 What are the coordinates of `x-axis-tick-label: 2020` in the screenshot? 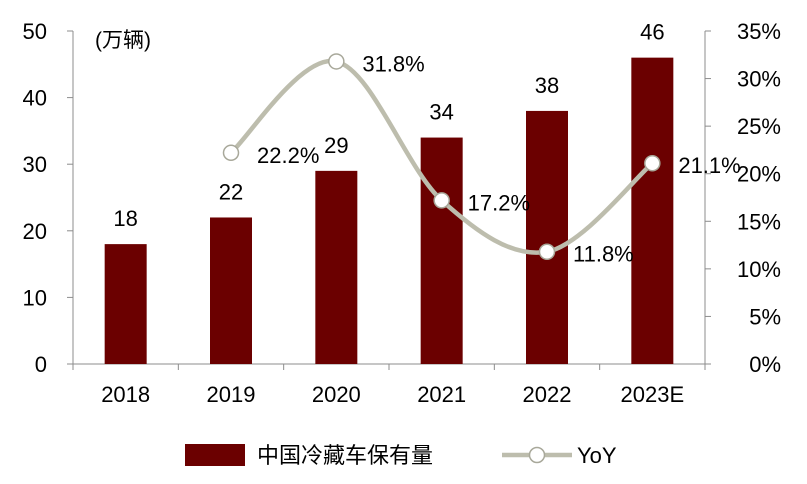 It's located at (336, 394).